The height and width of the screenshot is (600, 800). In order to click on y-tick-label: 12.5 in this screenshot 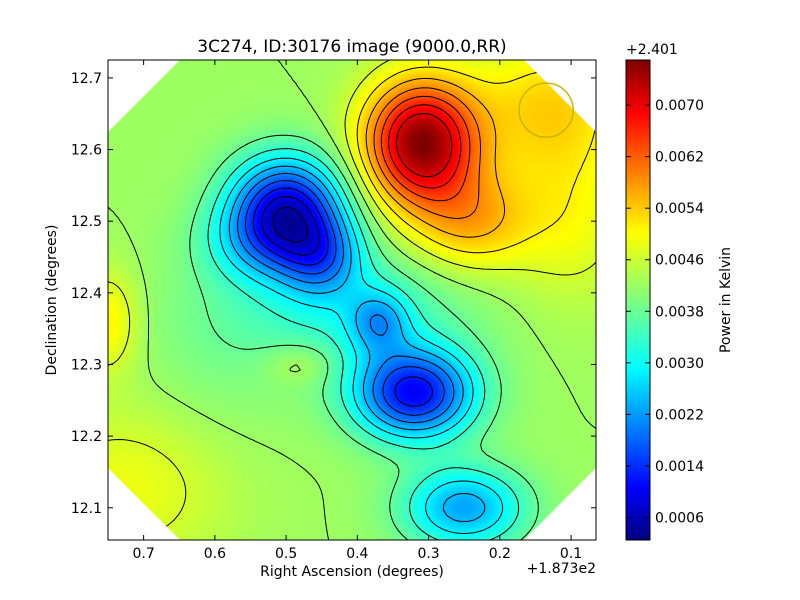, I will do `click(86, 222)`.